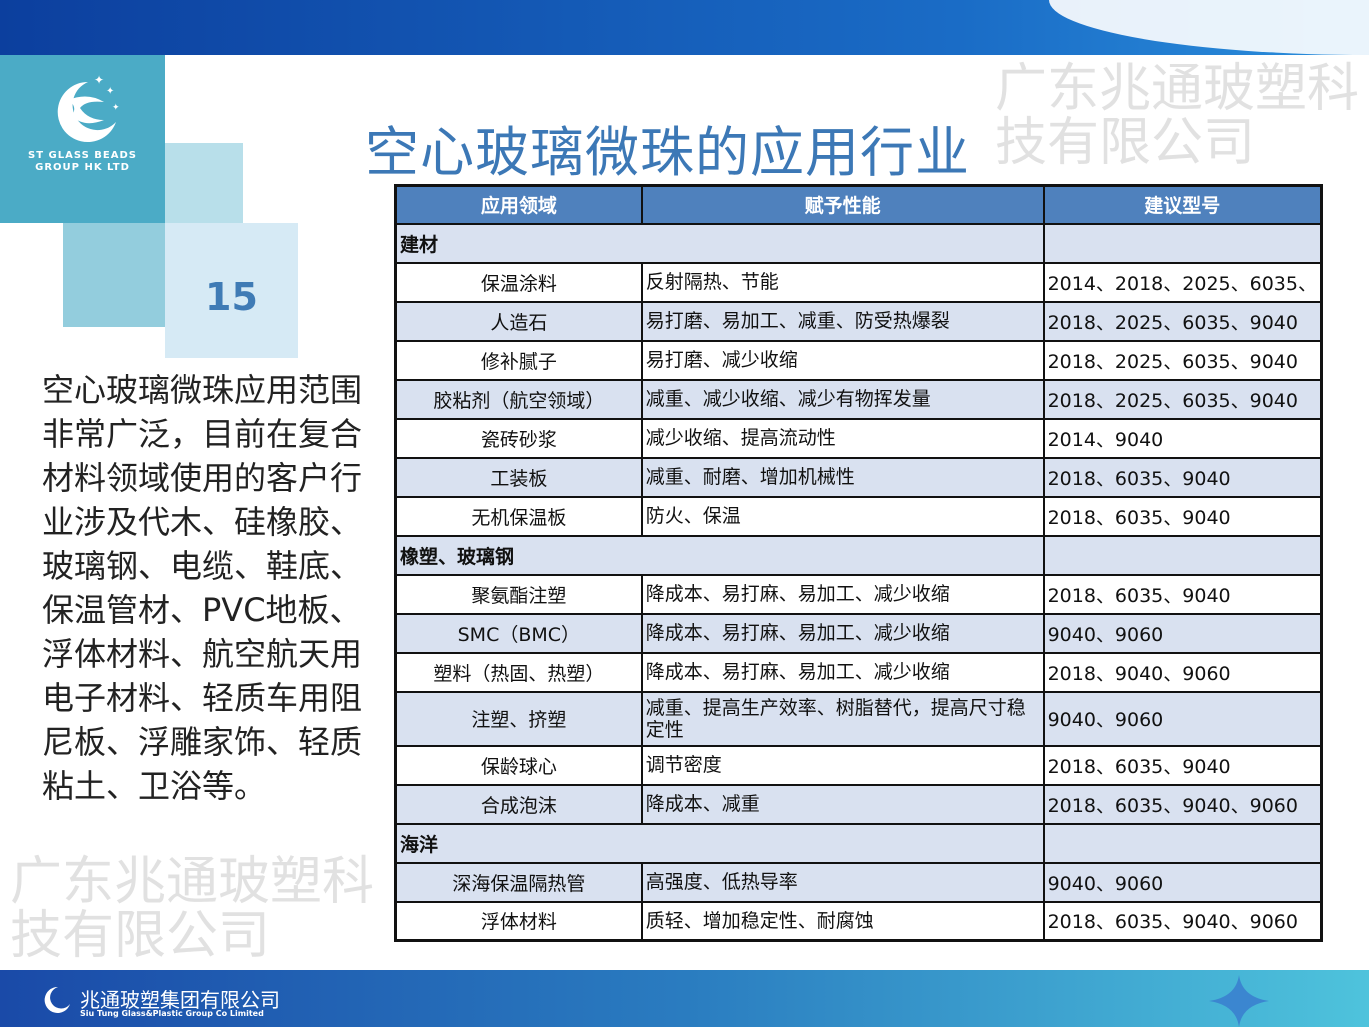  Describe the element at coordinates (842, 399) in the screenshot. I see `performance-cell: 减重、减少收缩、减少有物挥发量` at that location.